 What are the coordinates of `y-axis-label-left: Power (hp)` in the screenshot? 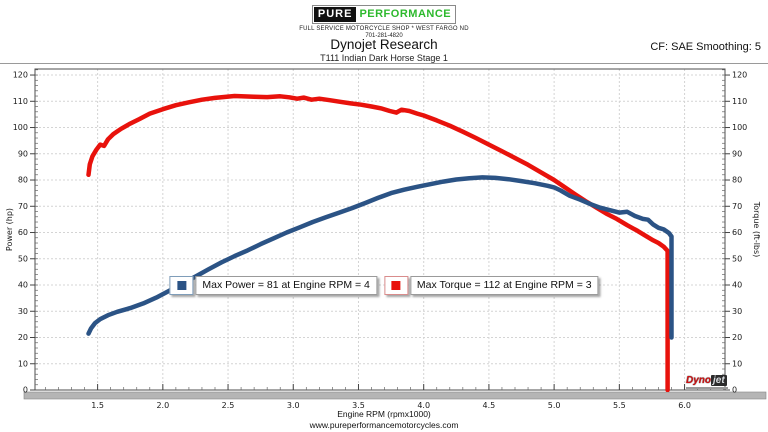 It's located at (9, 229).